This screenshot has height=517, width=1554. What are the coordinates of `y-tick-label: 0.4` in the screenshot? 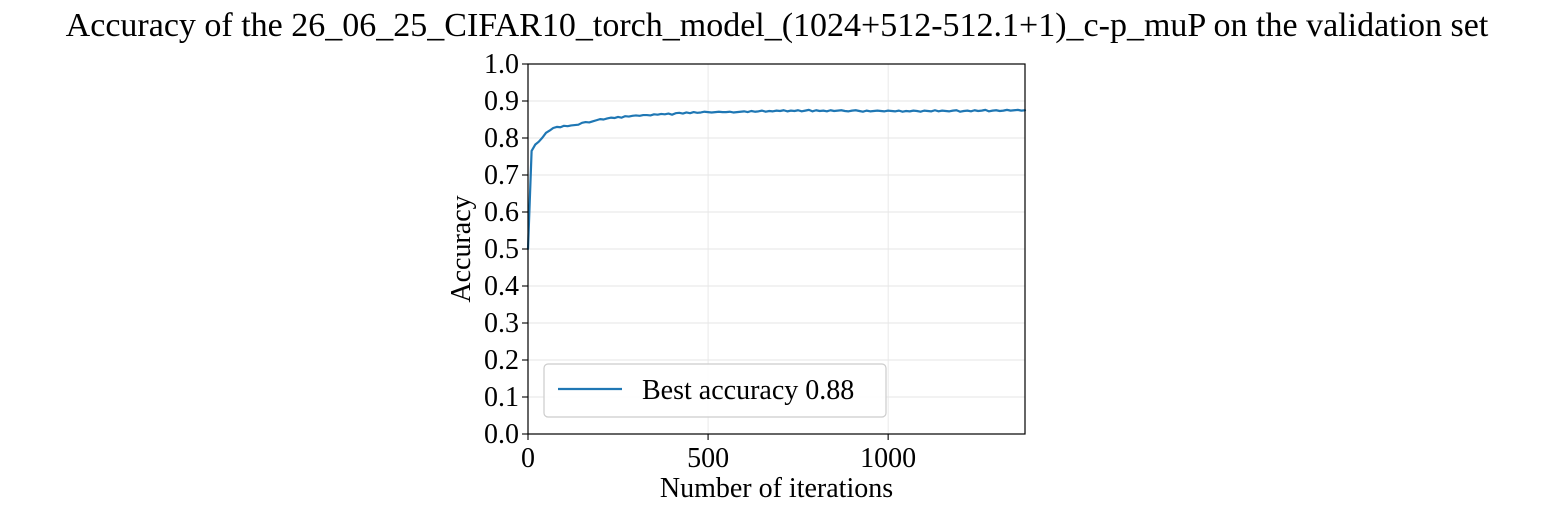 It's located at (501, 286).